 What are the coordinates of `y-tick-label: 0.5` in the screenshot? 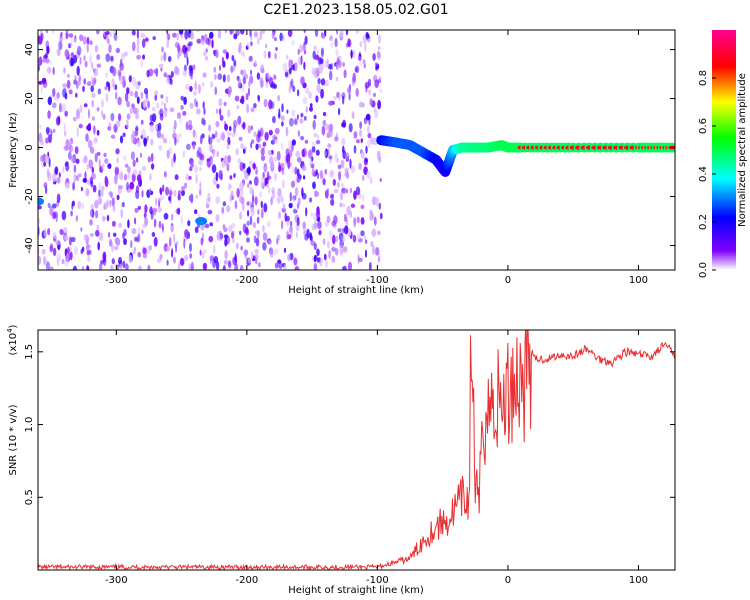 It's located at (29, 497).